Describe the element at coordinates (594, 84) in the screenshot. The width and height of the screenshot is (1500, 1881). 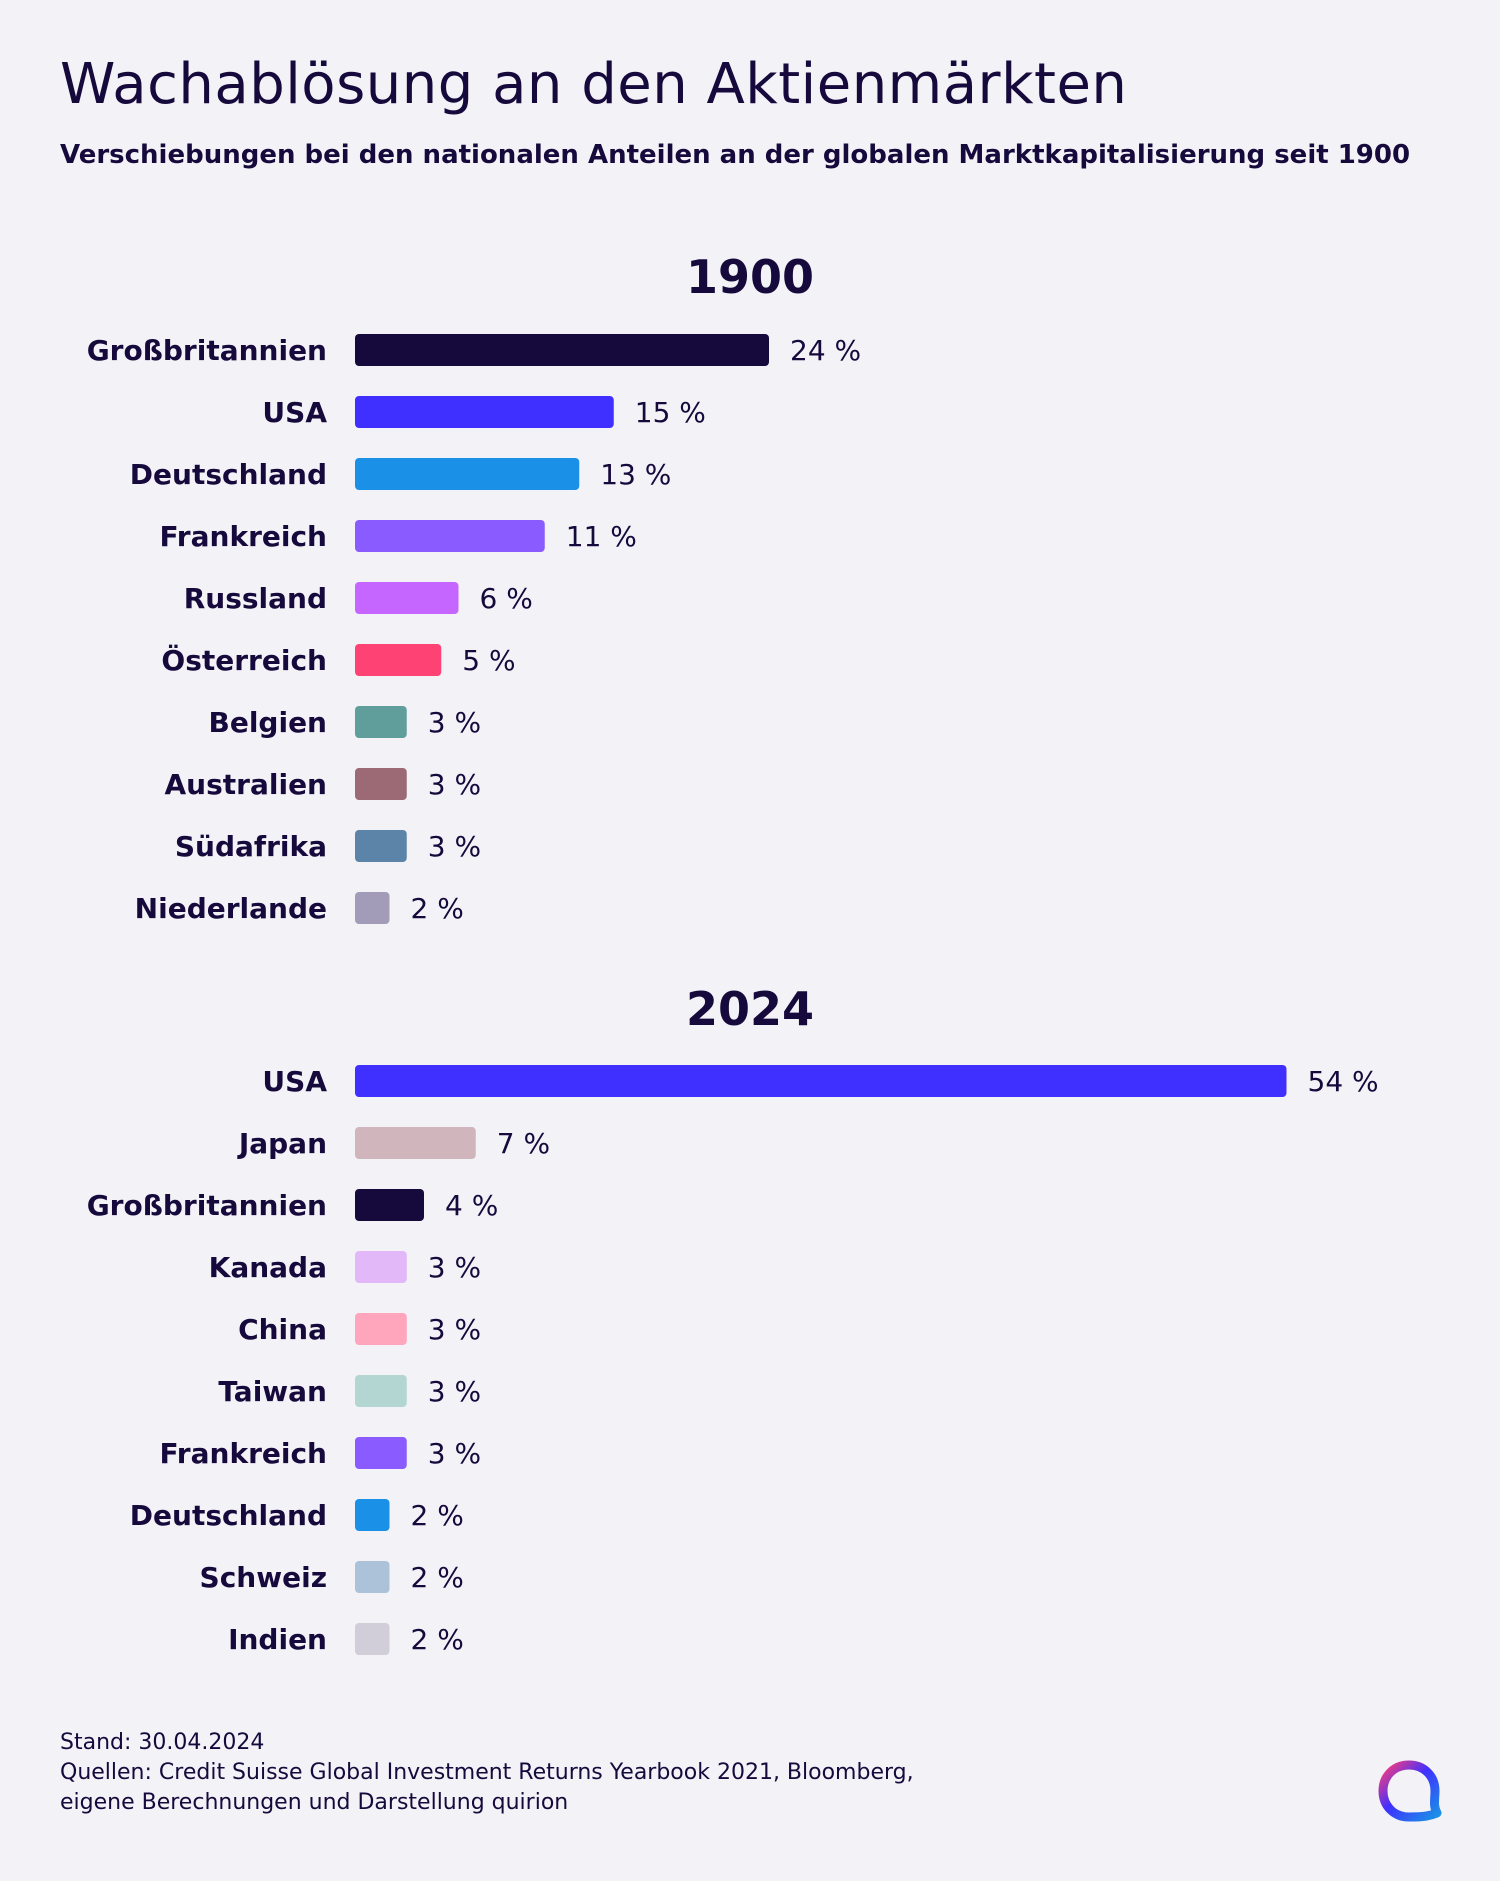
I see `page-title: Wachablösung an den Aktienmärkten` at that location.